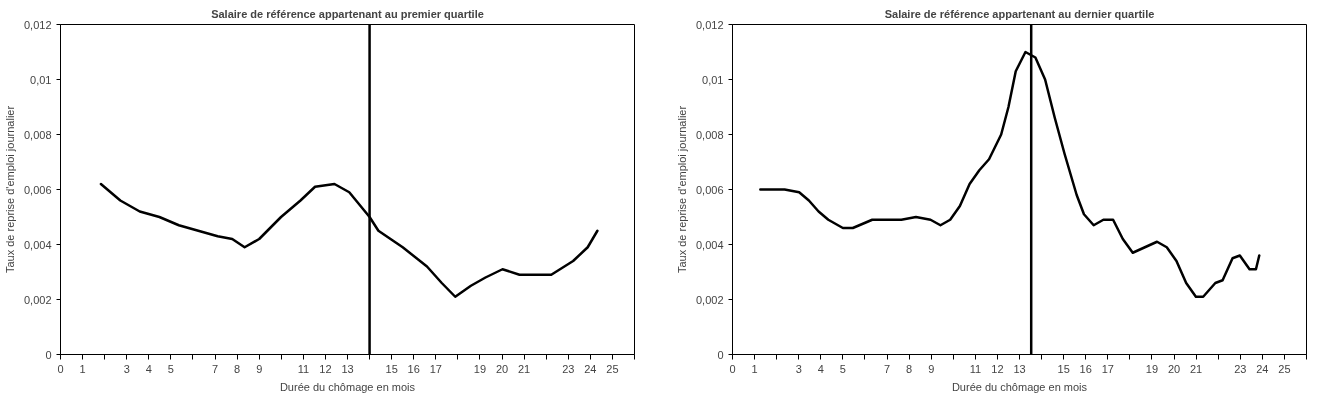  I want to click on chart-title: Salaire de référence appartenant au premier quartile, so click(347, 13).